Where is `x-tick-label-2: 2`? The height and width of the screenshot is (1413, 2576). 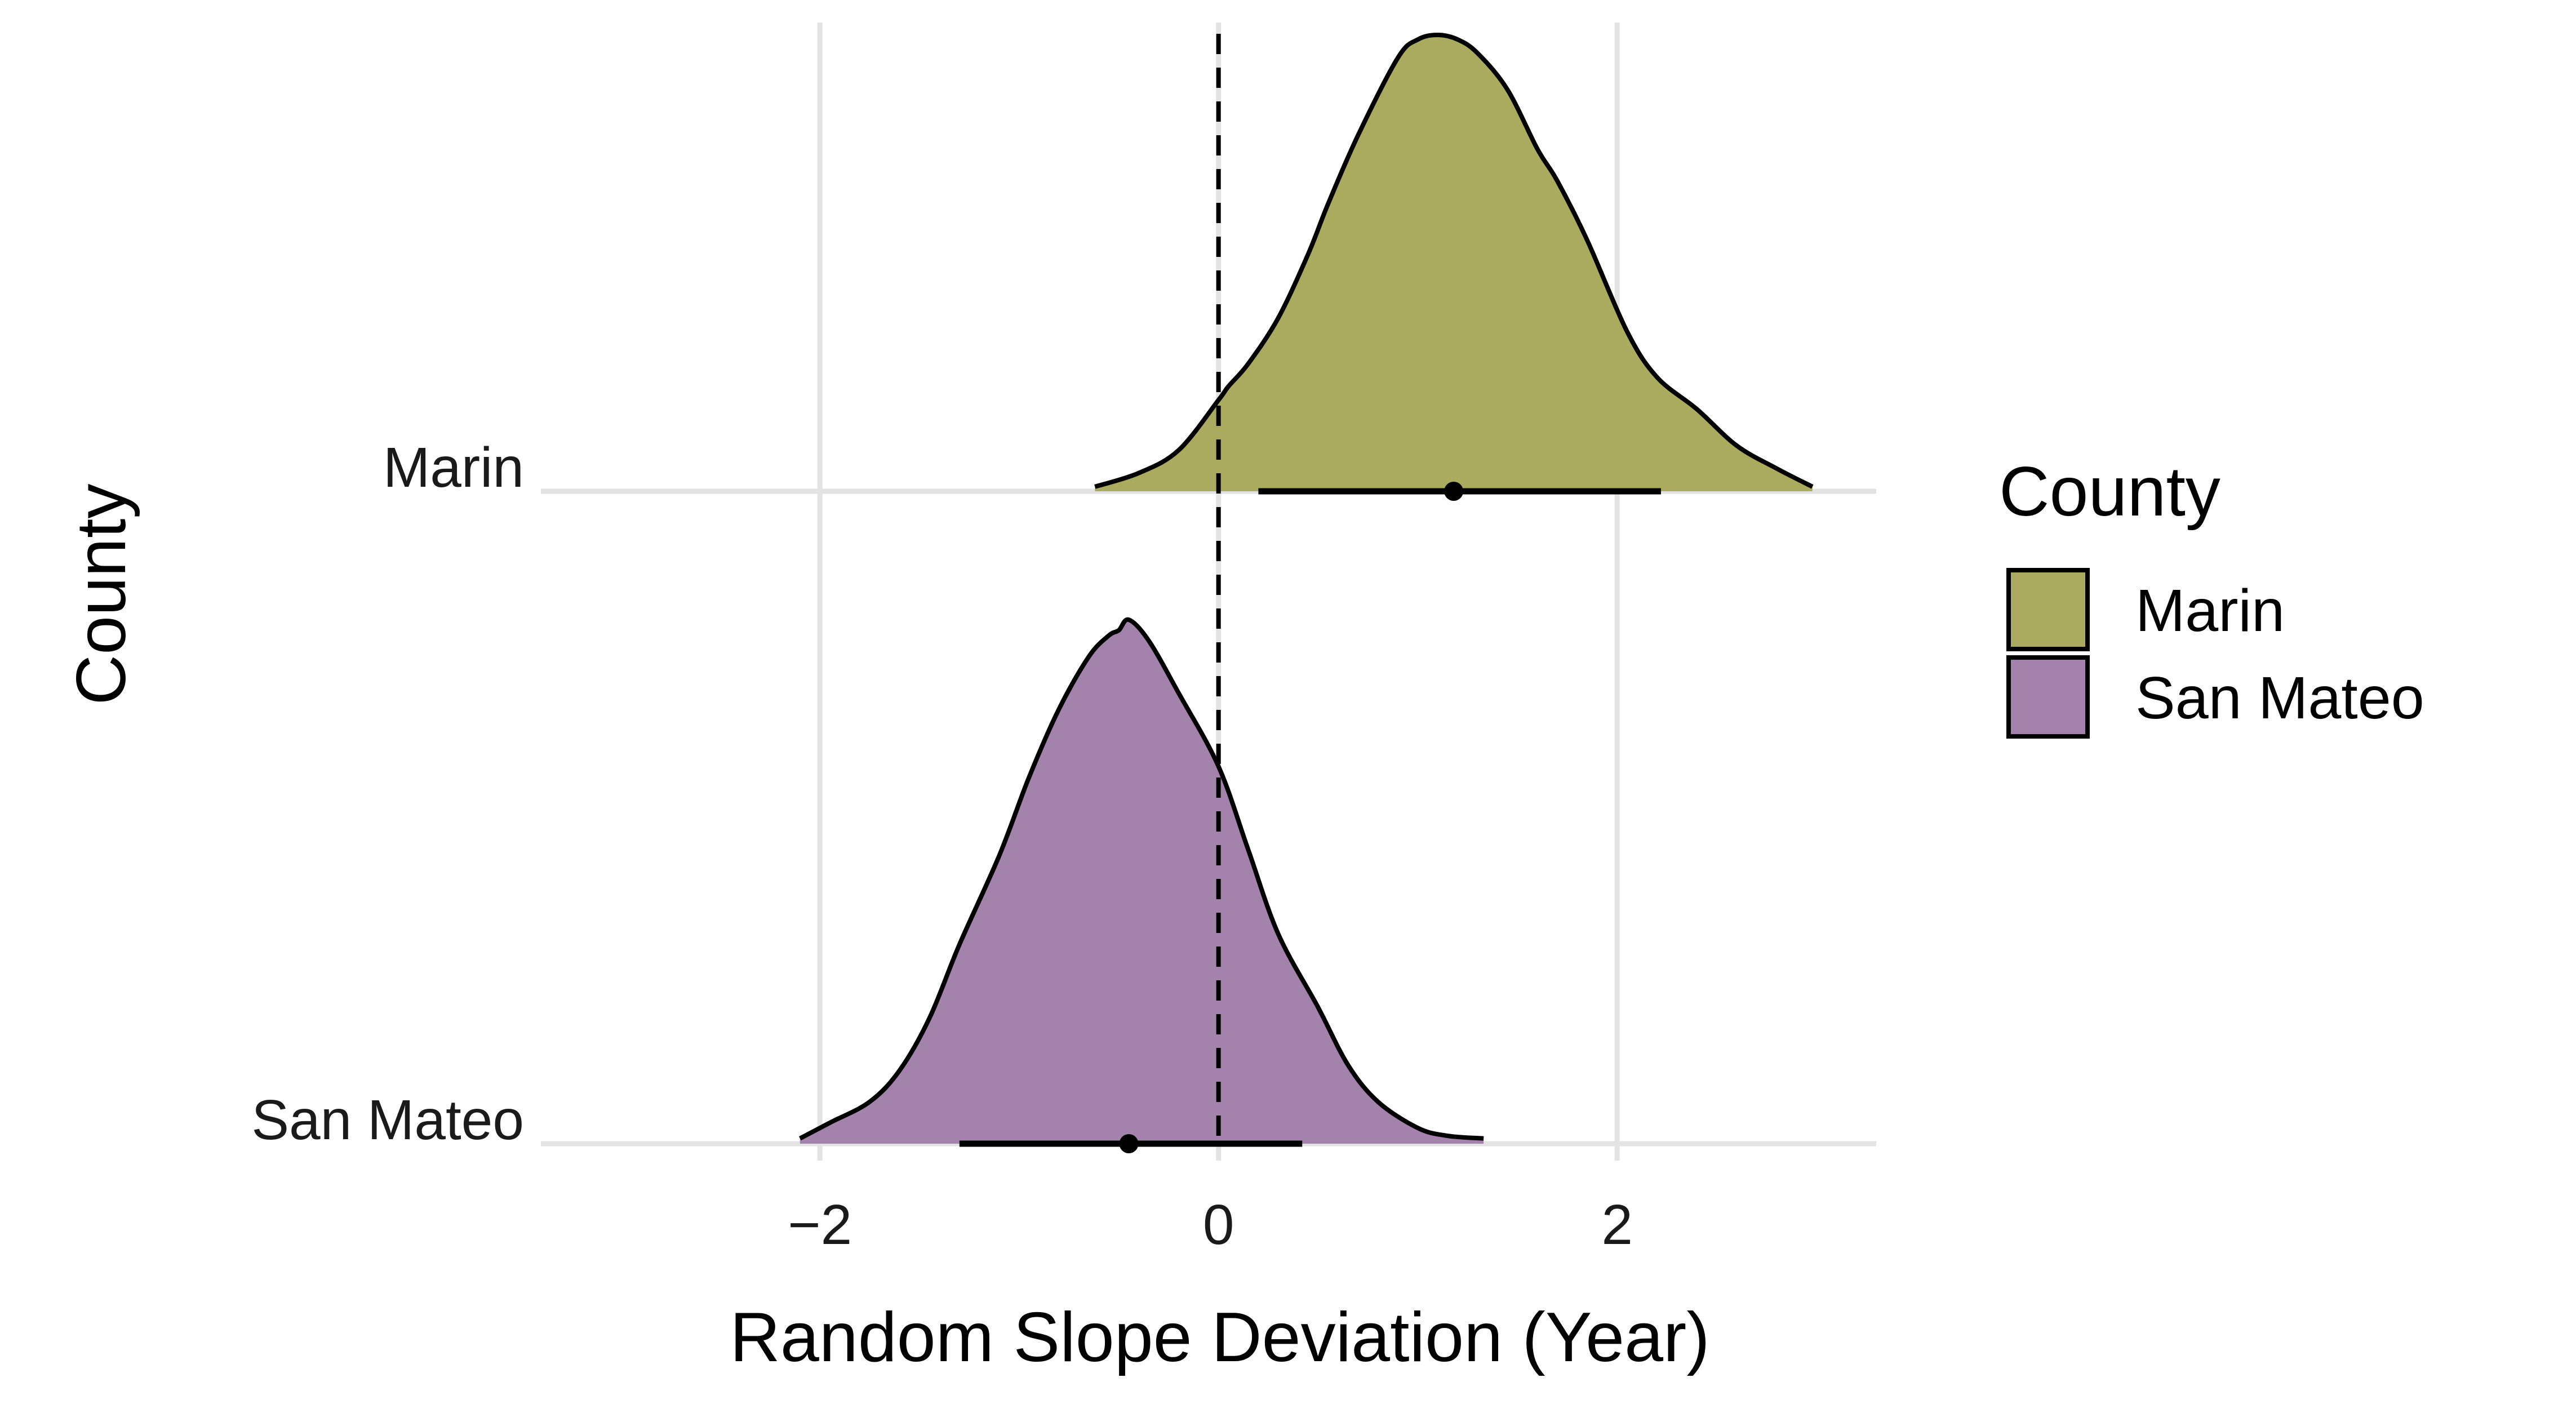 x-tick-label-2: 2 is located at coordinates (1617, 1225).